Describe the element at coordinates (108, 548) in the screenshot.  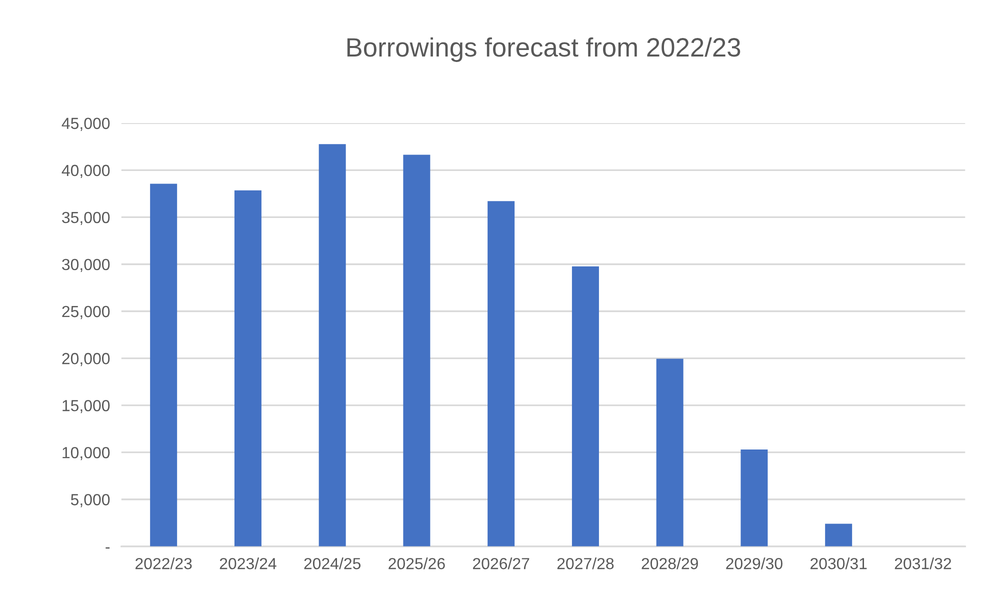
I see `y-tick-label: -` at that location.